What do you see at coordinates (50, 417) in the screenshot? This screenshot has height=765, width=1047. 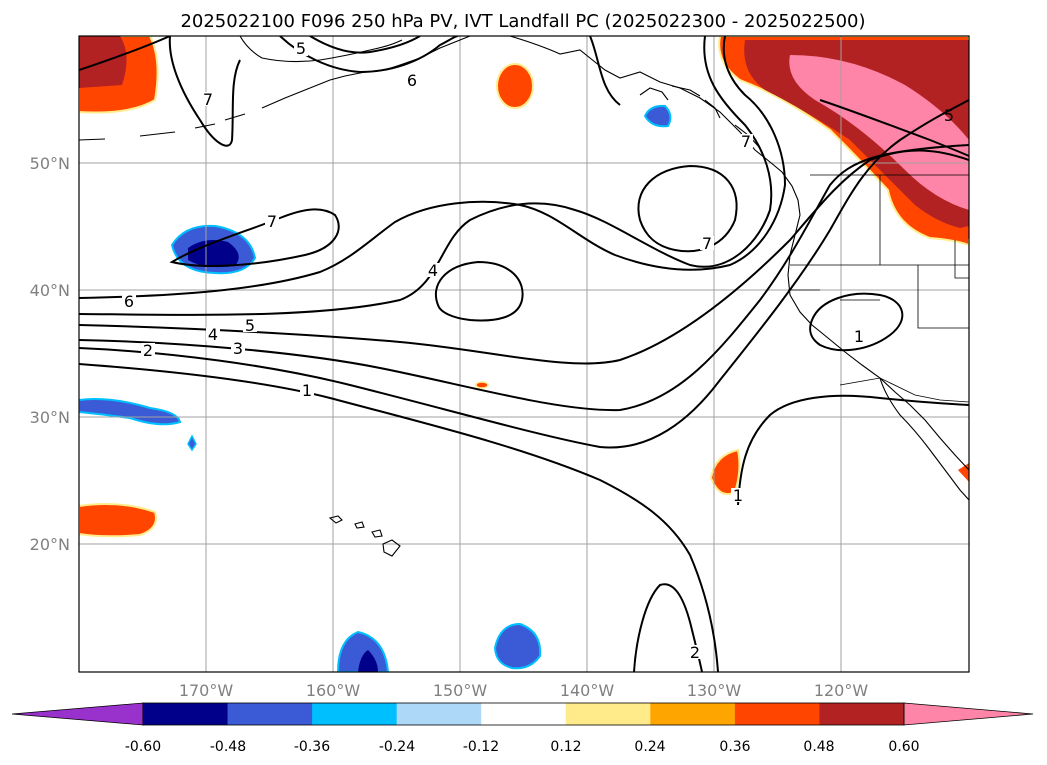 I see `lat-tick-label: 30°N` at bounding box center [50, 417].